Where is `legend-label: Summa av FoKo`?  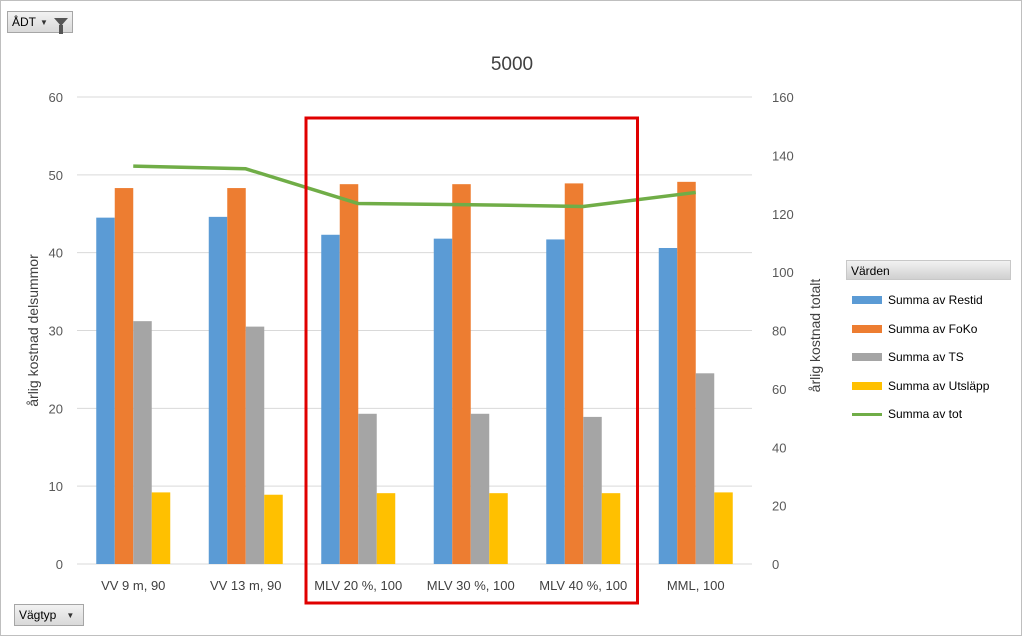 legend-label: Summa av FoKo is located at coordinates (933, 328).